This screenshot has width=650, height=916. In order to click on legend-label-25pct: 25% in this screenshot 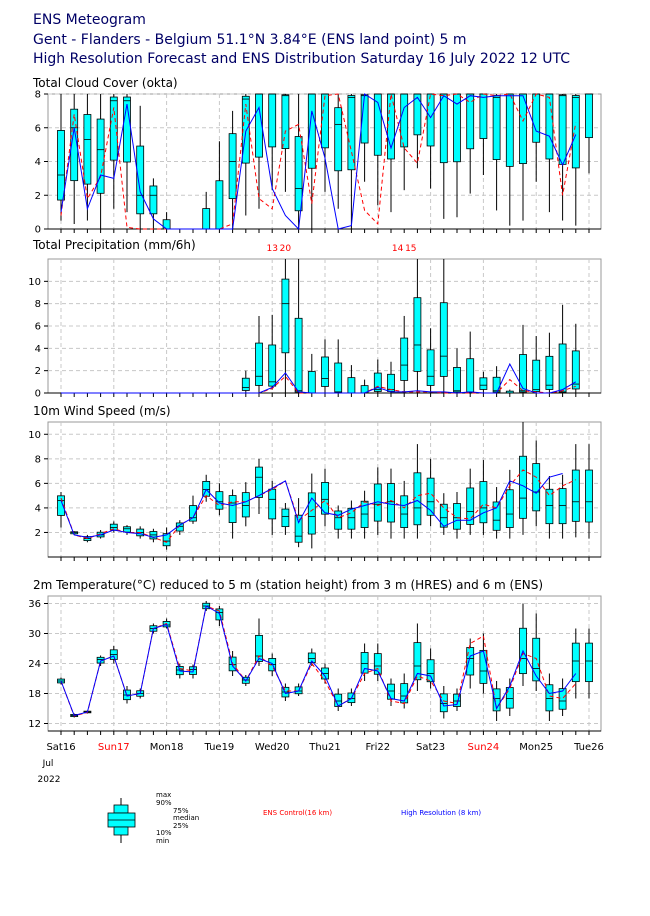, I will do `click(181, 826)`.